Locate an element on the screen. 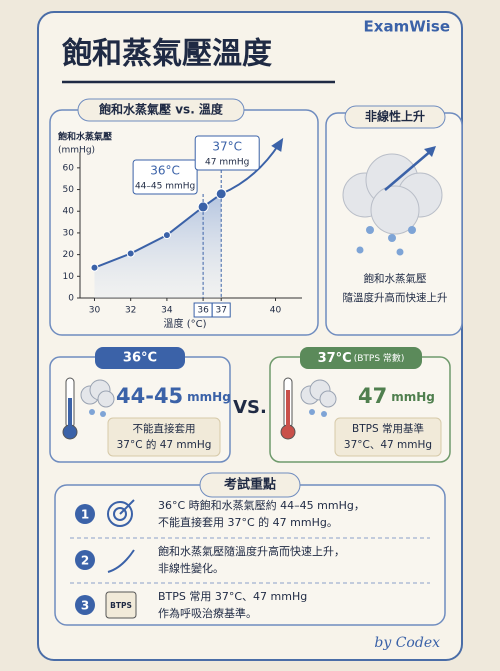  curve-extension is located at coordinates (250, 169).